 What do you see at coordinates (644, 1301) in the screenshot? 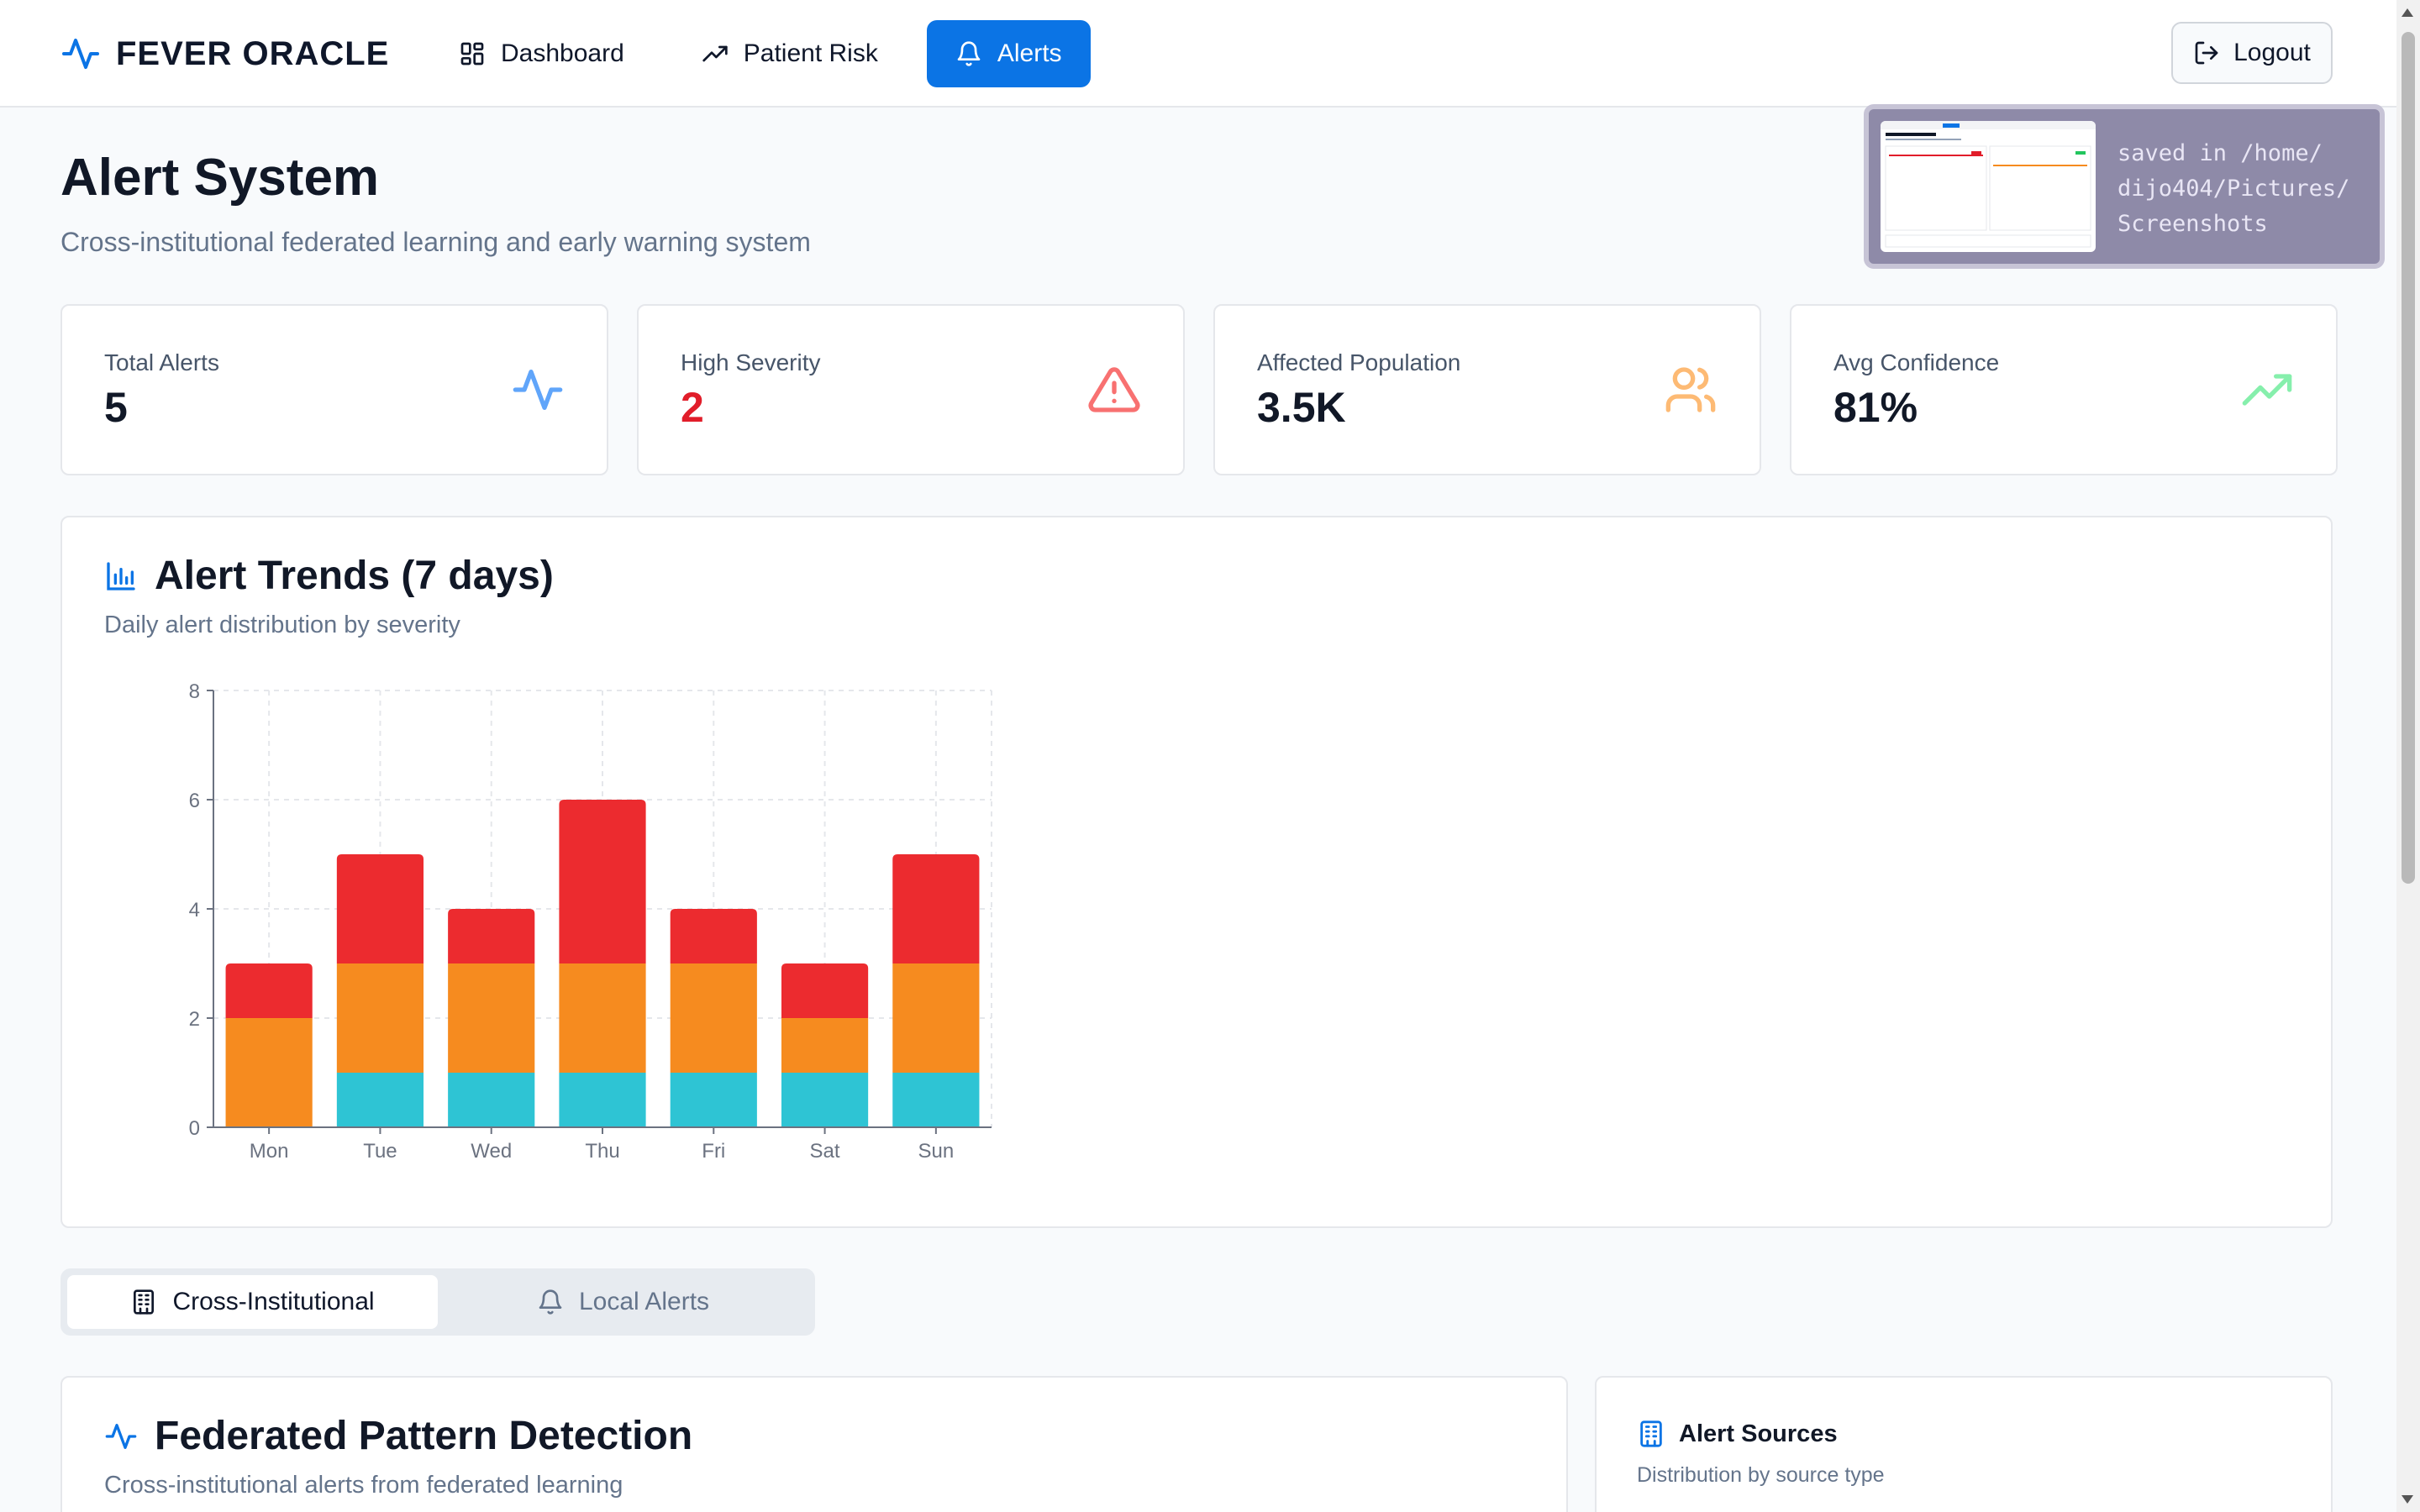
I see `tab-local-alerts-label: Local Alerts` at bounding box center [644, 1301].